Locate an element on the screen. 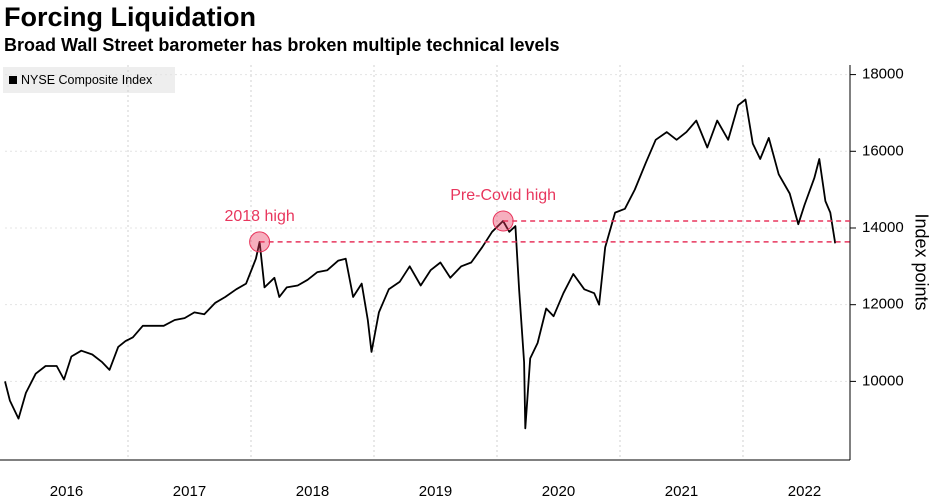 This screenshot has width=947, height=502. y-tick-label: 12000 is located at coordinates (883, 304).